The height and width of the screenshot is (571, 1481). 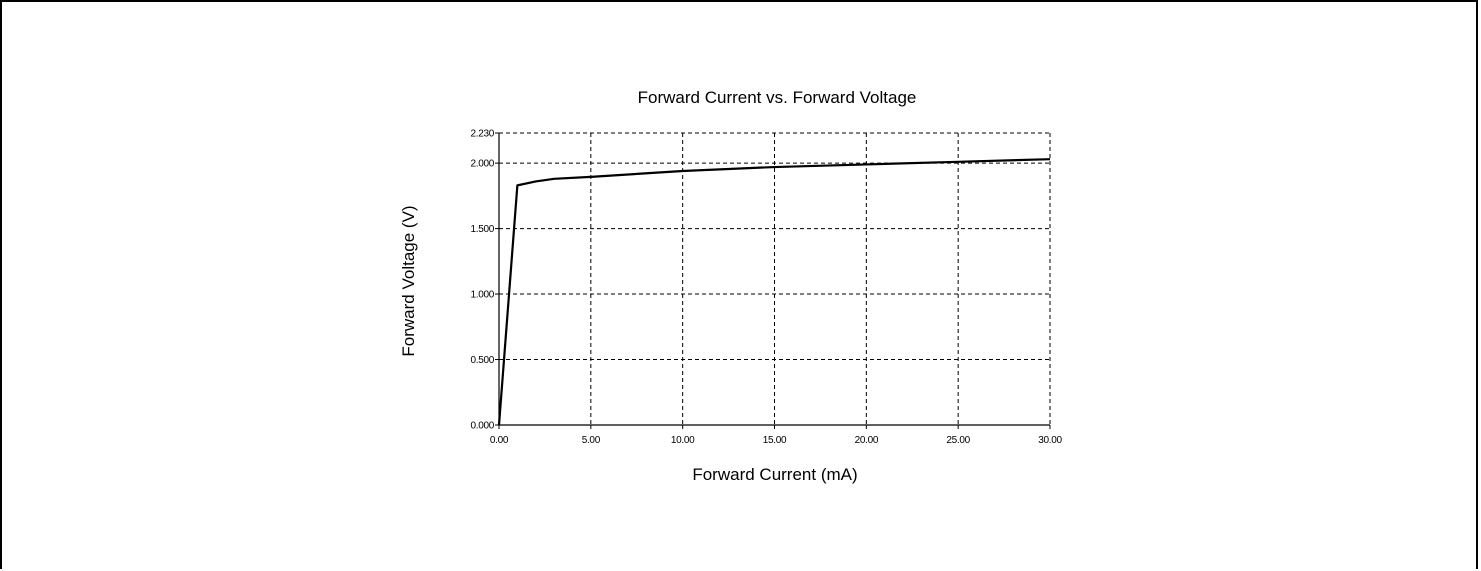 What do you see at coordinates (867, 440) in the screenshot?
I see `x-tick-label: 20.00` at bounding box center [867, 440].